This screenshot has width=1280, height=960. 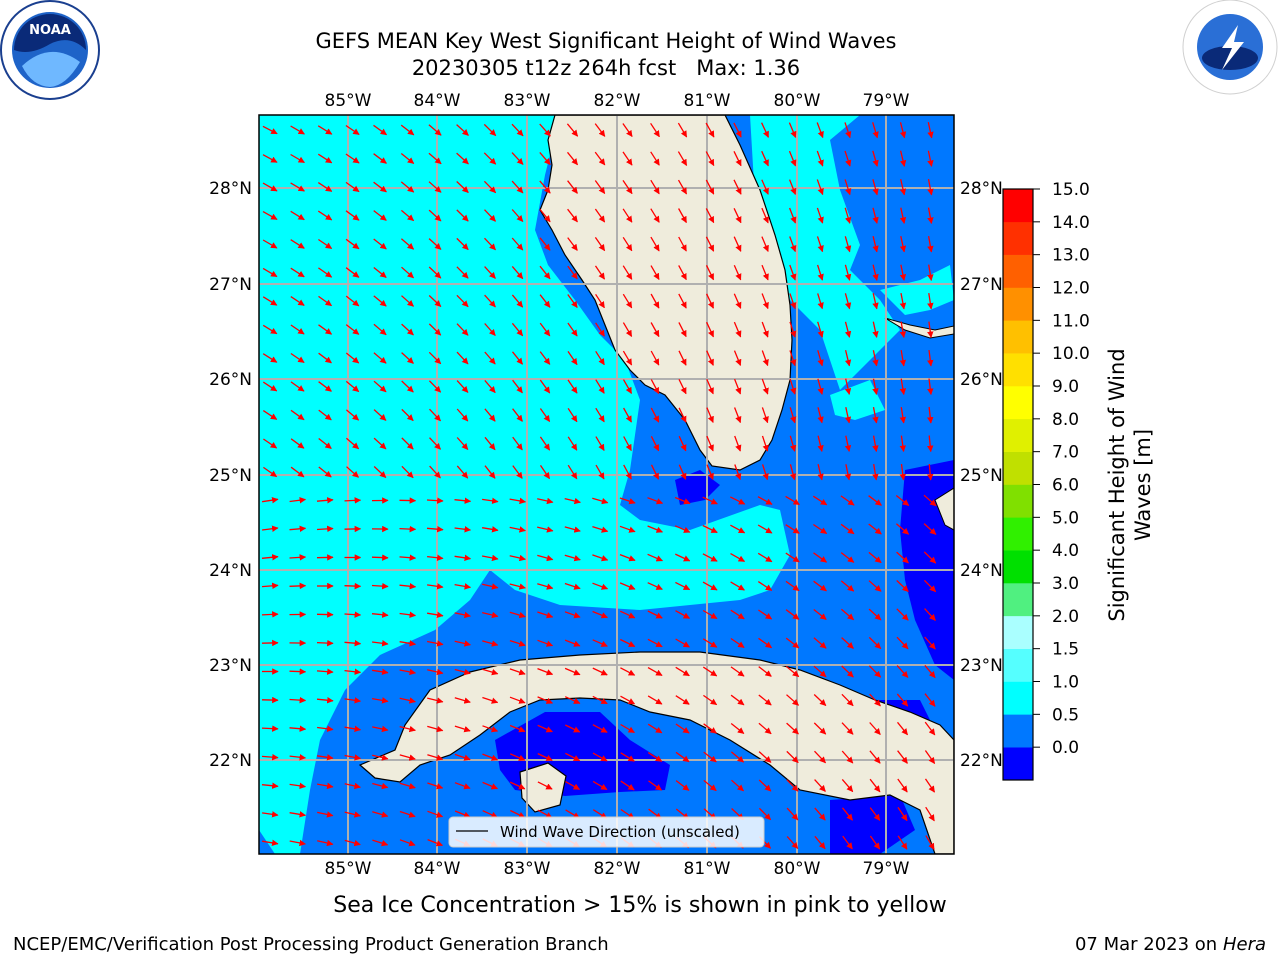 I want to click on colorbar-label-line-2: Waves [m], so click(x=1143, y=485).